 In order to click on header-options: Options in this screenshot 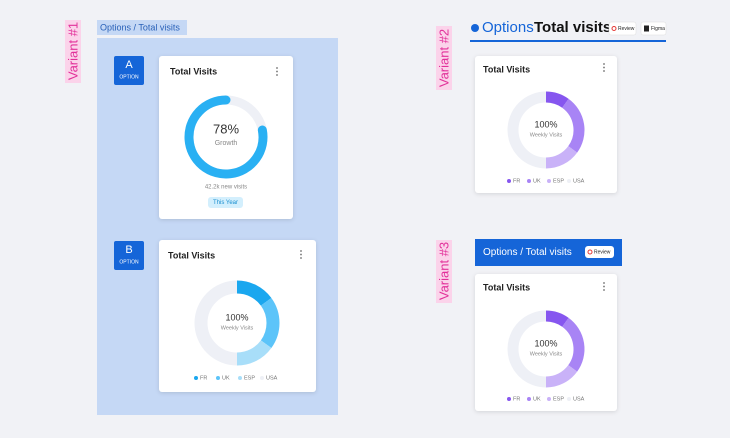, I will do `click(508, 27)`.